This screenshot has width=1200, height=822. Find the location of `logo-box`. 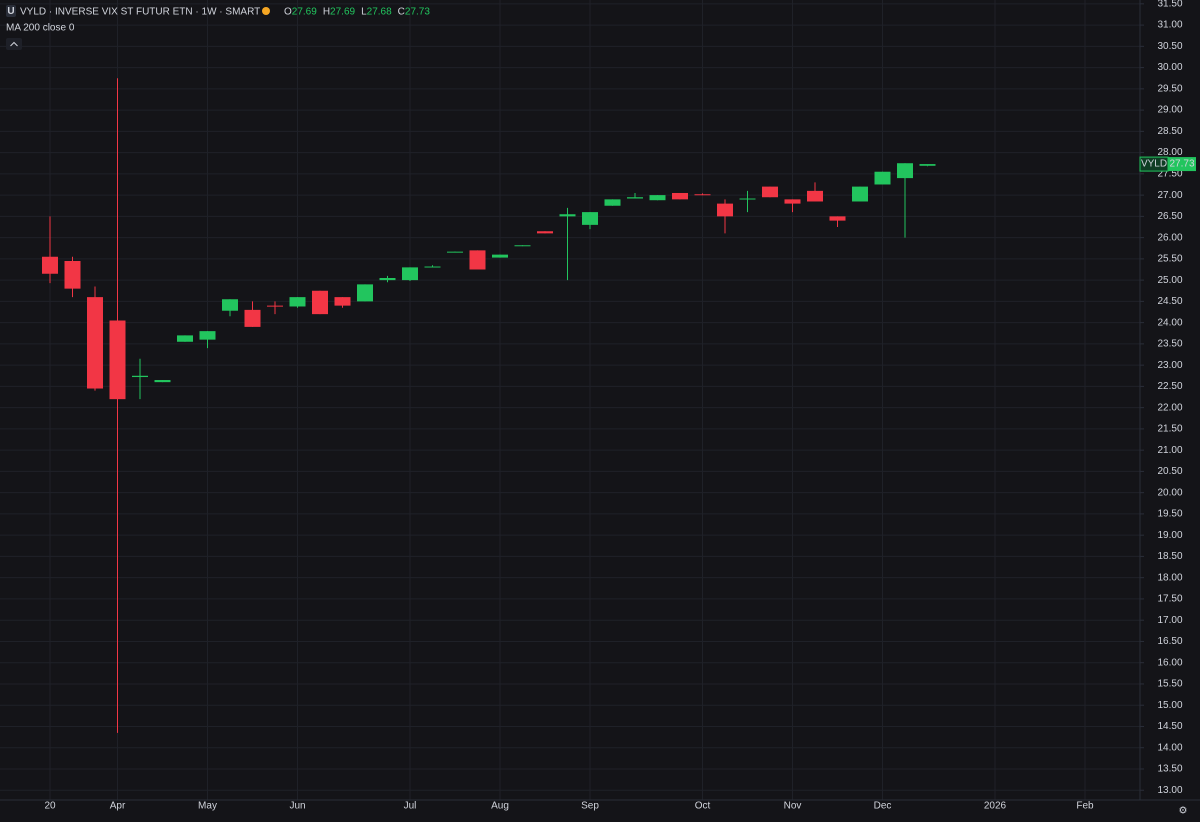

logo-box is located at coordinates (11, 11).